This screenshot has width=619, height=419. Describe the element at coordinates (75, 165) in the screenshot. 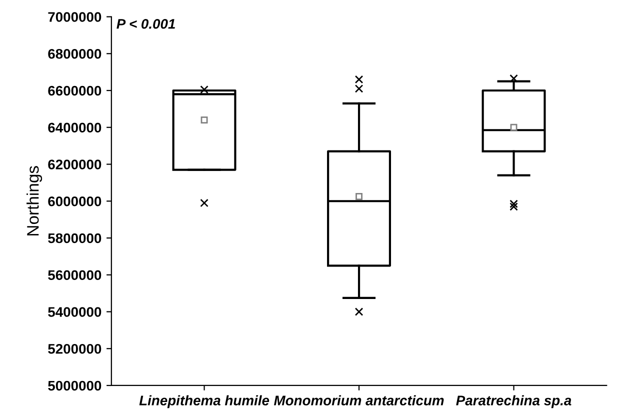

I see `y-tick-label: 6200000` at that location.